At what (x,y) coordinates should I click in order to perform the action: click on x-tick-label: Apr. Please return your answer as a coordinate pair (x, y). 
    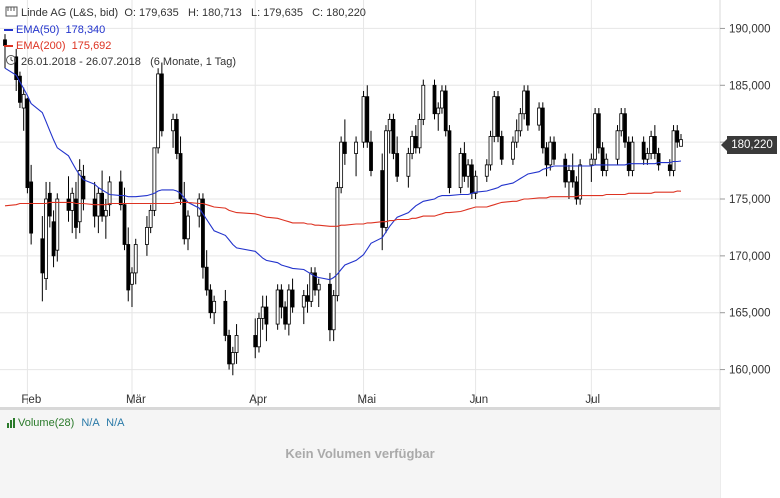
    Looking at the image, I should click on (258, 400).